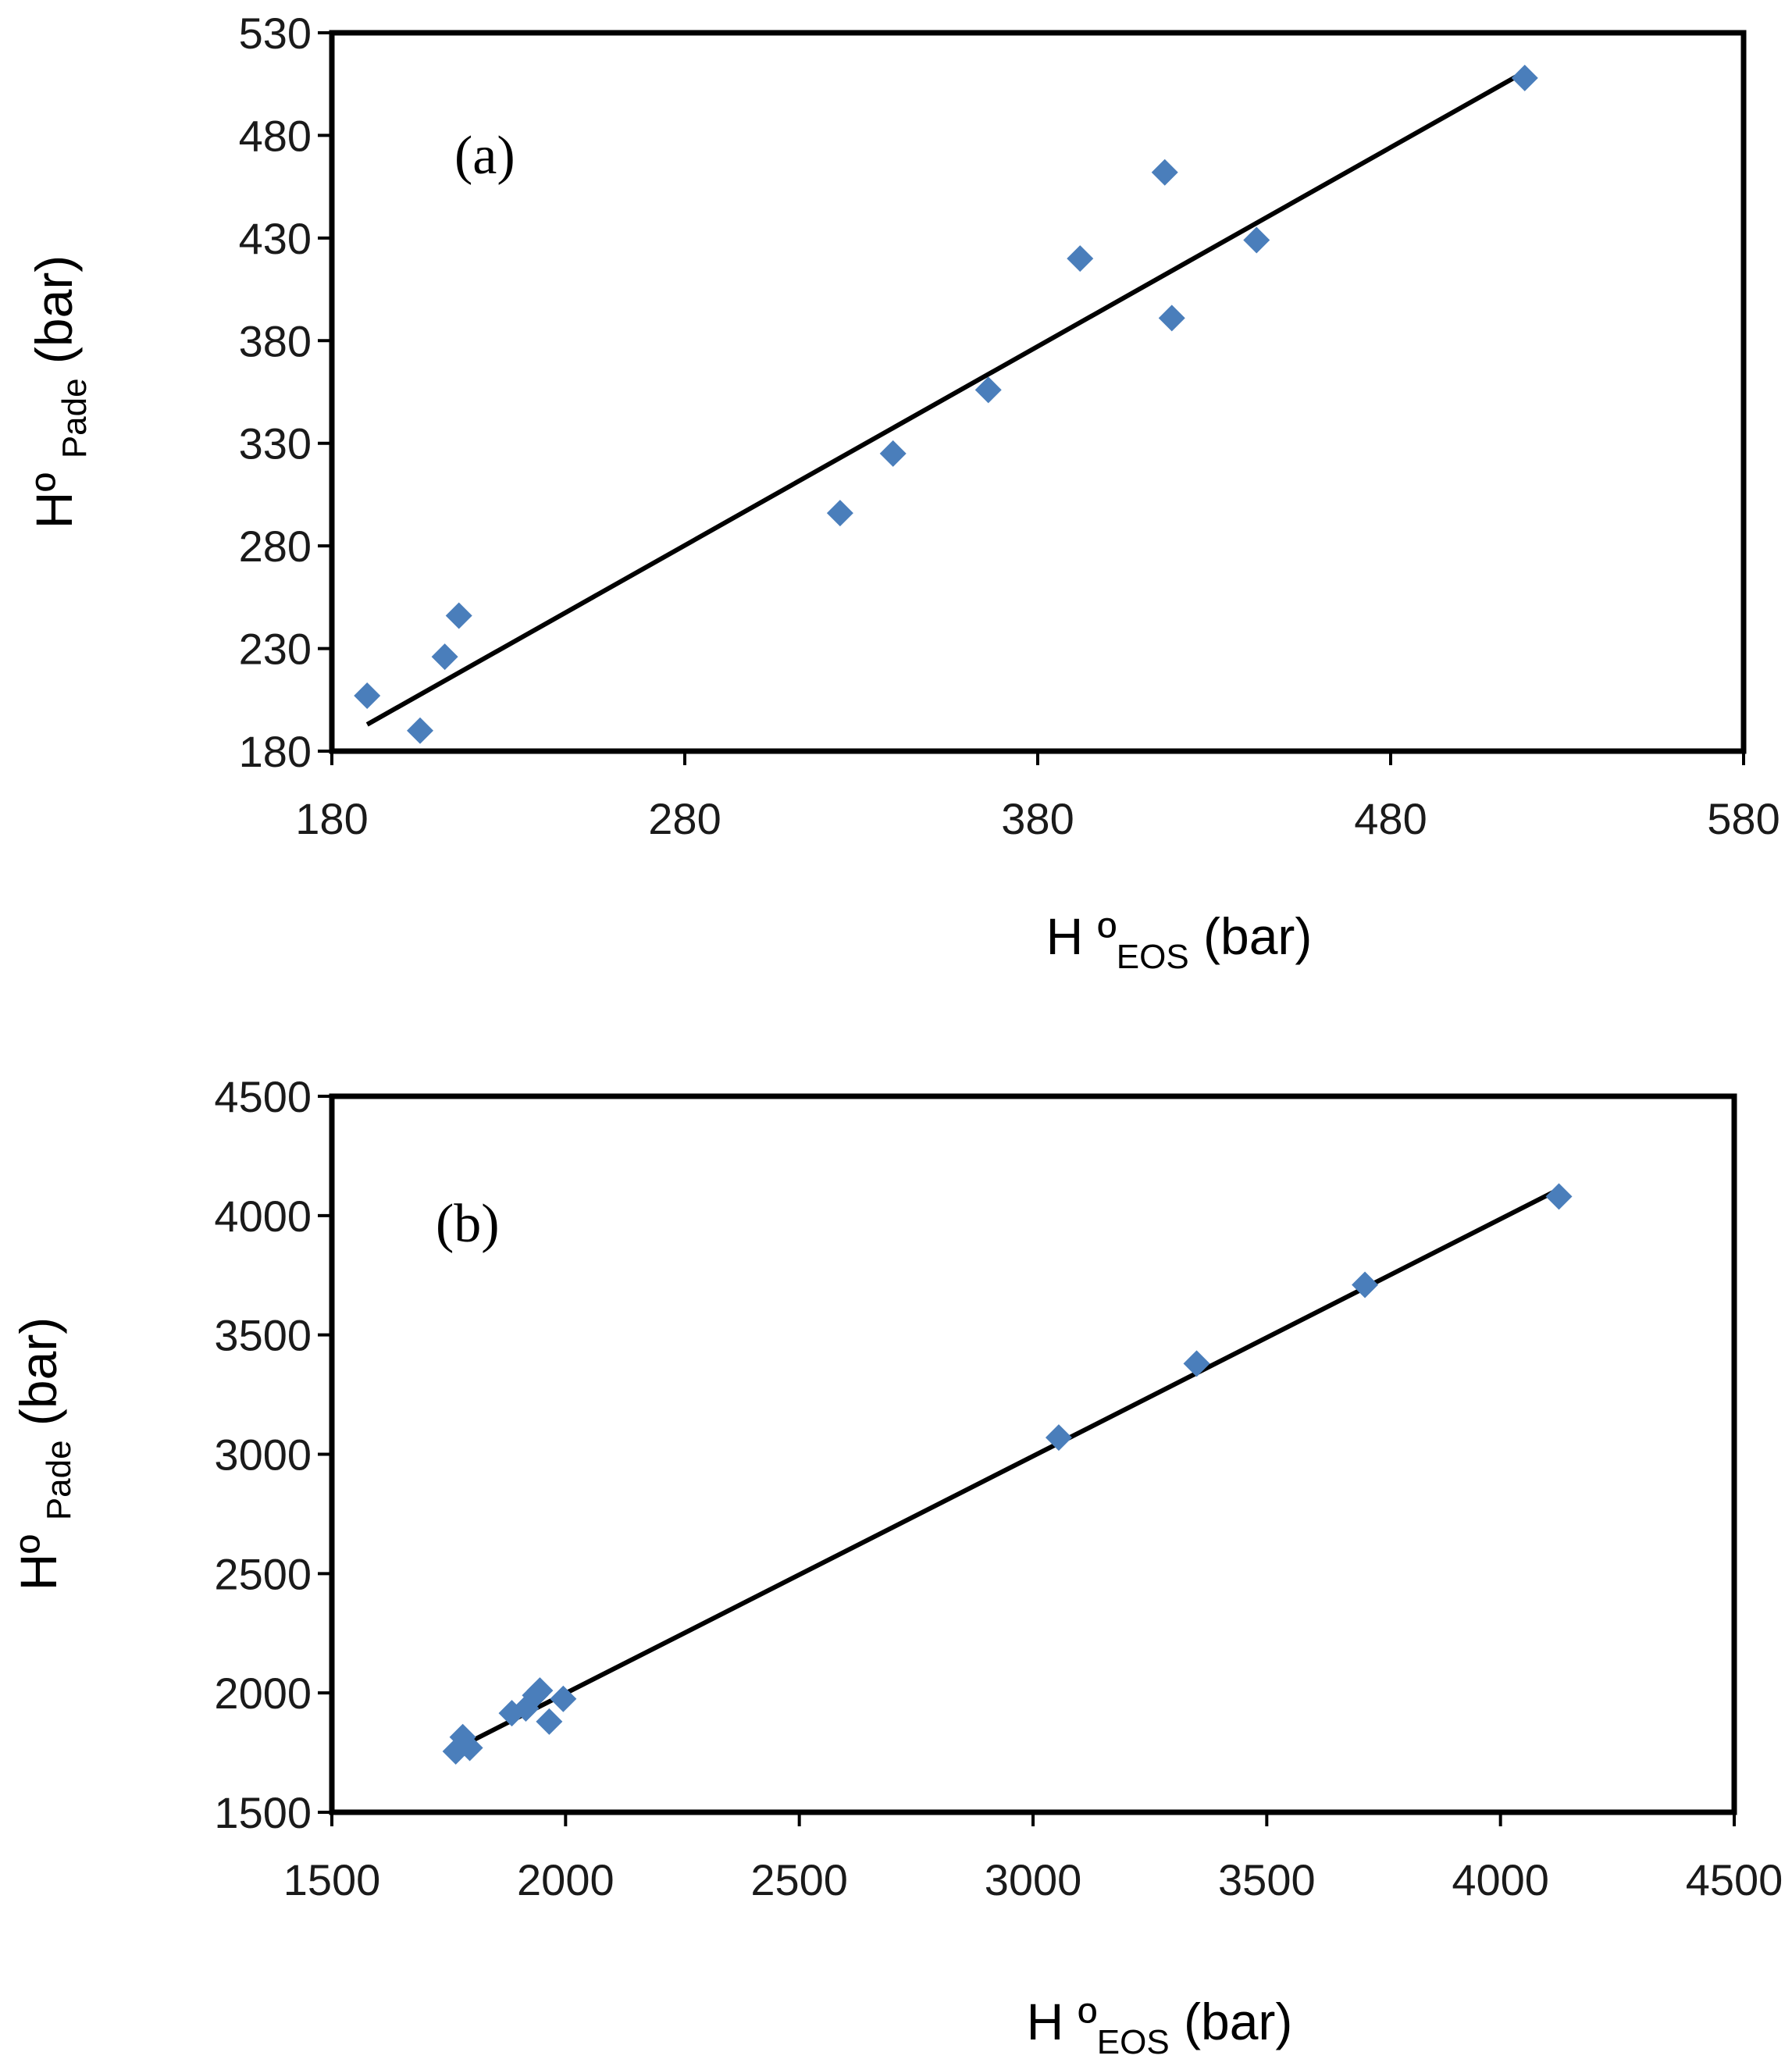  What do you see at coordinates (74, 418) in the screenshot?
I see `y-title-sub-a: Pade` at bounding box center [74, 418].